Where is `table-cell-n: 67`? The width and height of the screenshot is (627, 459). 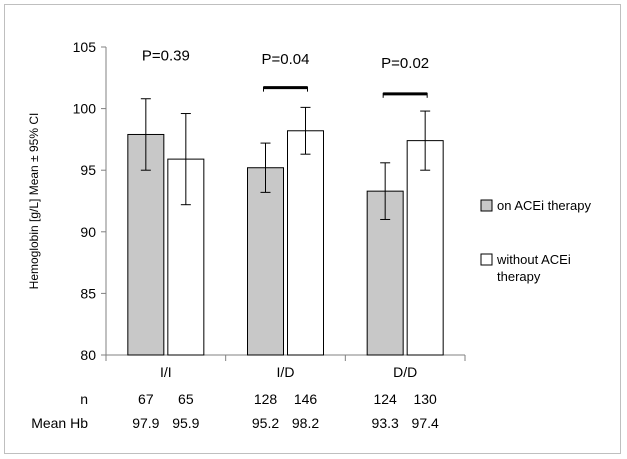
table-cell-n: 67 is located at coordinates (146, 399).